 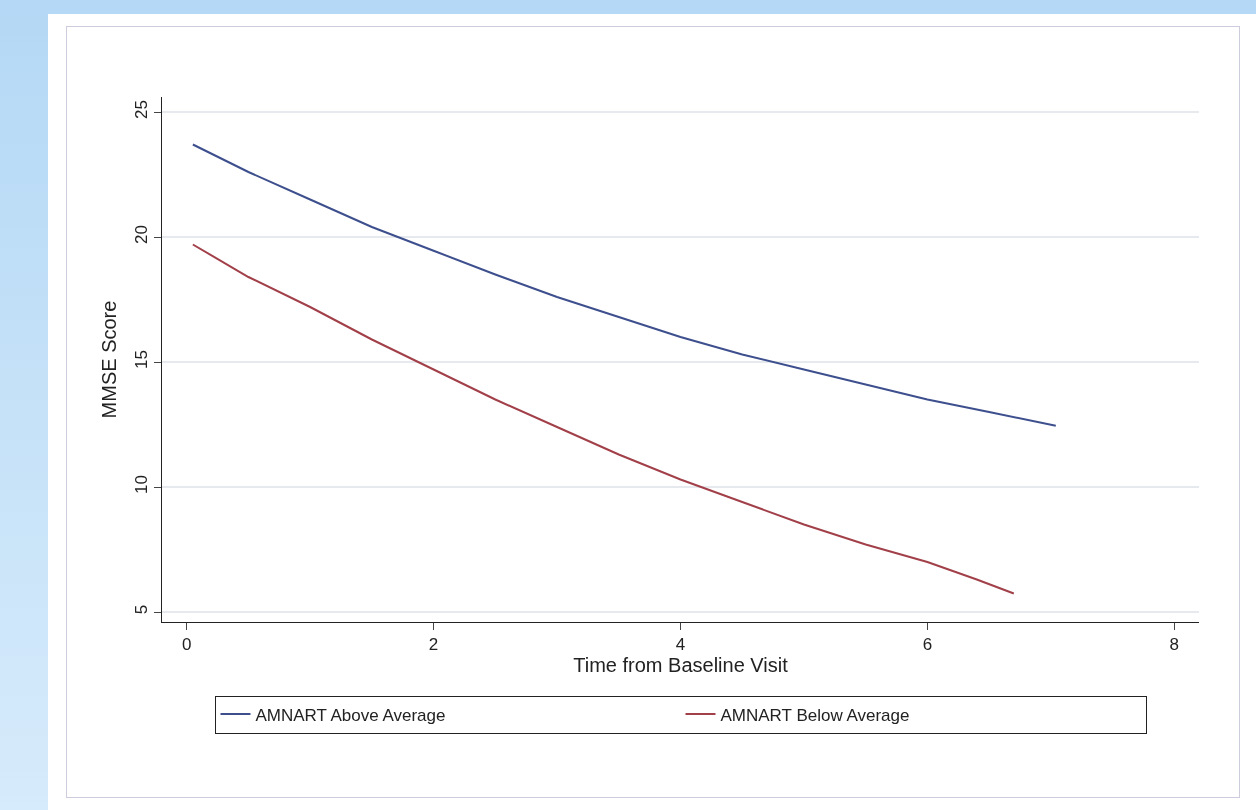 What do you see at coordinates (142, 359) in the screenshot?
I see `y-tick-label: 15` at bounding box center [142, 359].